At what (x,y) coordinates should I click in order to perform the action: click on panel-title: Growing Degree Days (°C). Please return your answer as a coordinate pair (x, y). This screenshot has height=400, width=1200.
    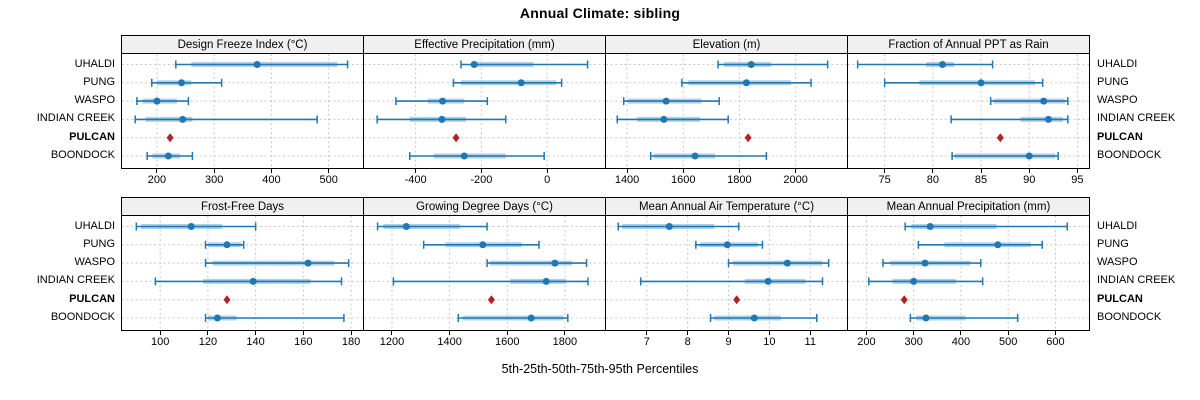
    Looking at the image, I should click on (484, 206).